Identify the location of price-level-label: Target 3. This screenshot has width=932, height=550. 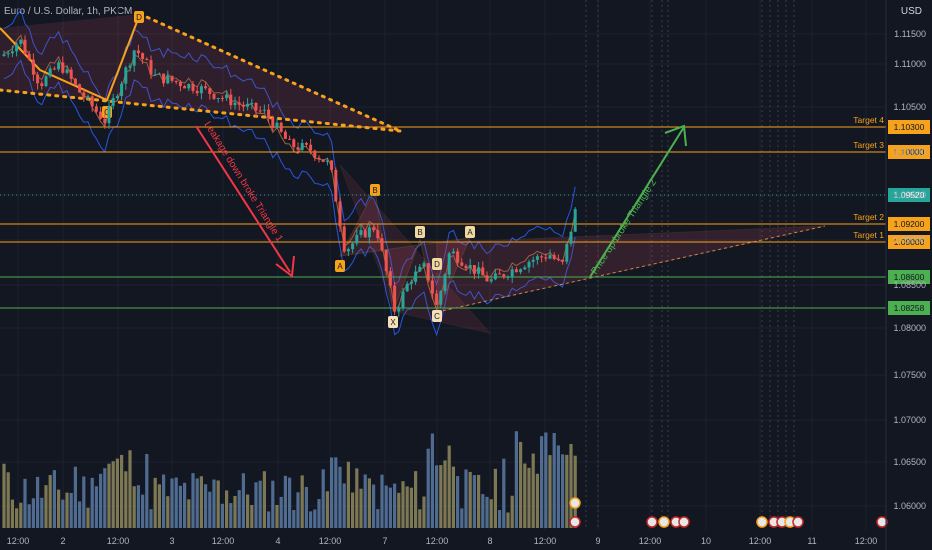
(868, 145).